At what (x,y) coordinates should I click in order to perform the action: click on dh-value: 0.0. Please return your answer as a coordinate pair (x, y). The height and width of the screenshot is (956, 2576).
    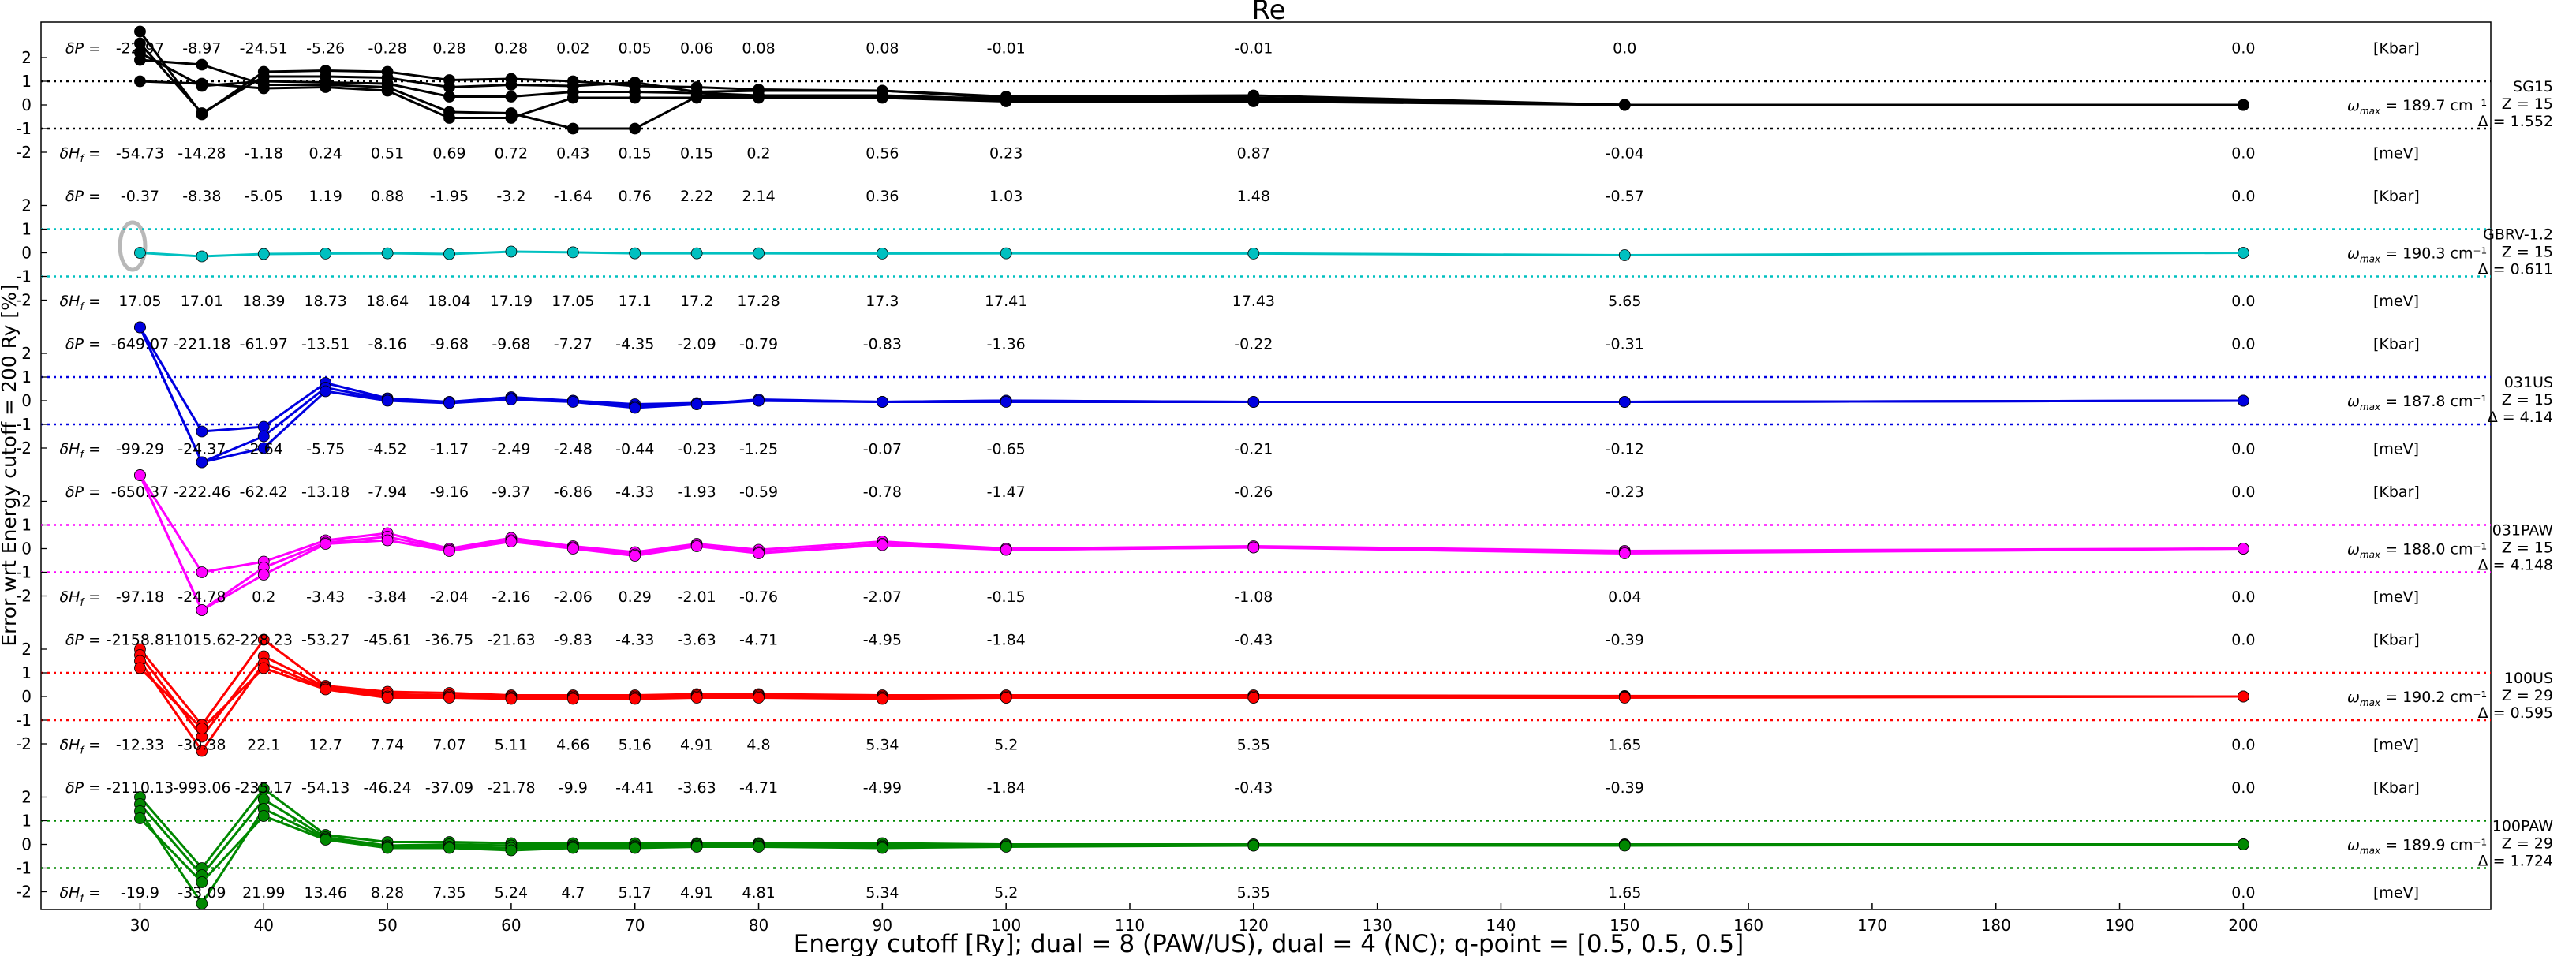
    Looking at the image, I should click on (2243, 449).